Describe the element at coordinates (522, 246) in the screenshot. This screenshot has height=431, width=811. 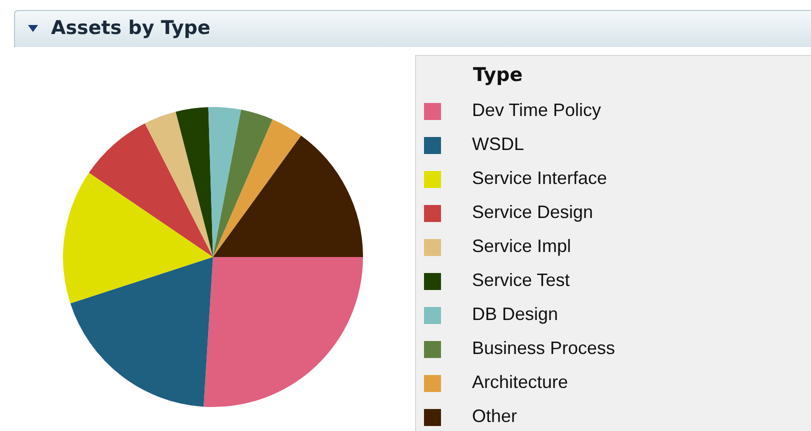
I see `legend-label: Service Impl` at that location.